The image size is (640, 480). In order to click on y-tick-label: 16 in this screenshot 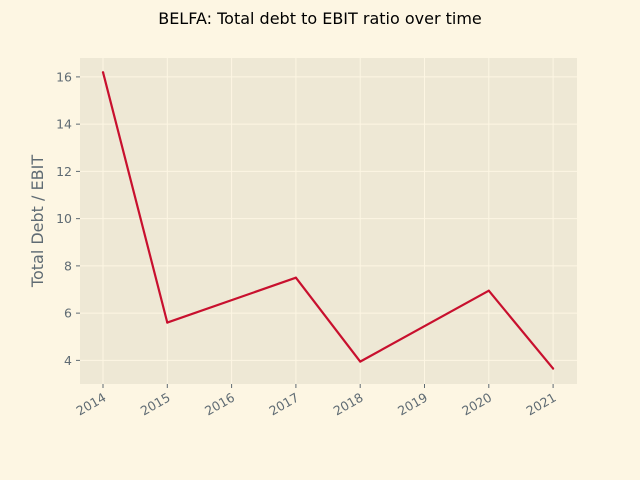, I will do `click(64, 76)`.